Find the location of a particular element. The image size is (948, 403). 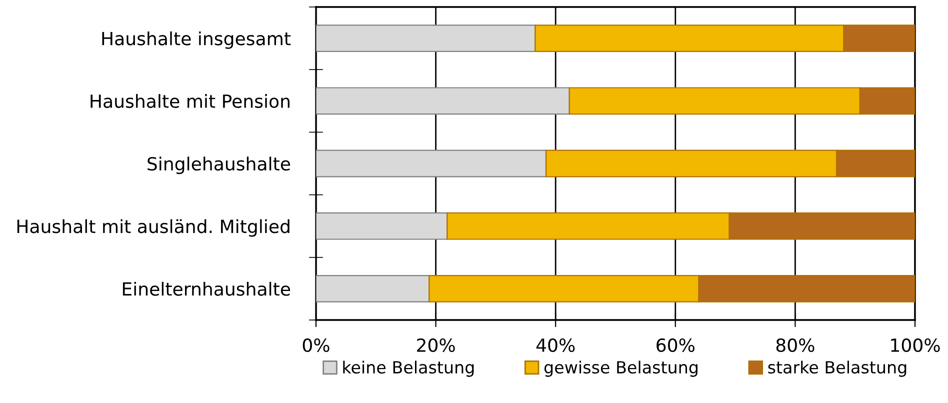

x-tick-label: 0% is located at coordinates (316, 345).